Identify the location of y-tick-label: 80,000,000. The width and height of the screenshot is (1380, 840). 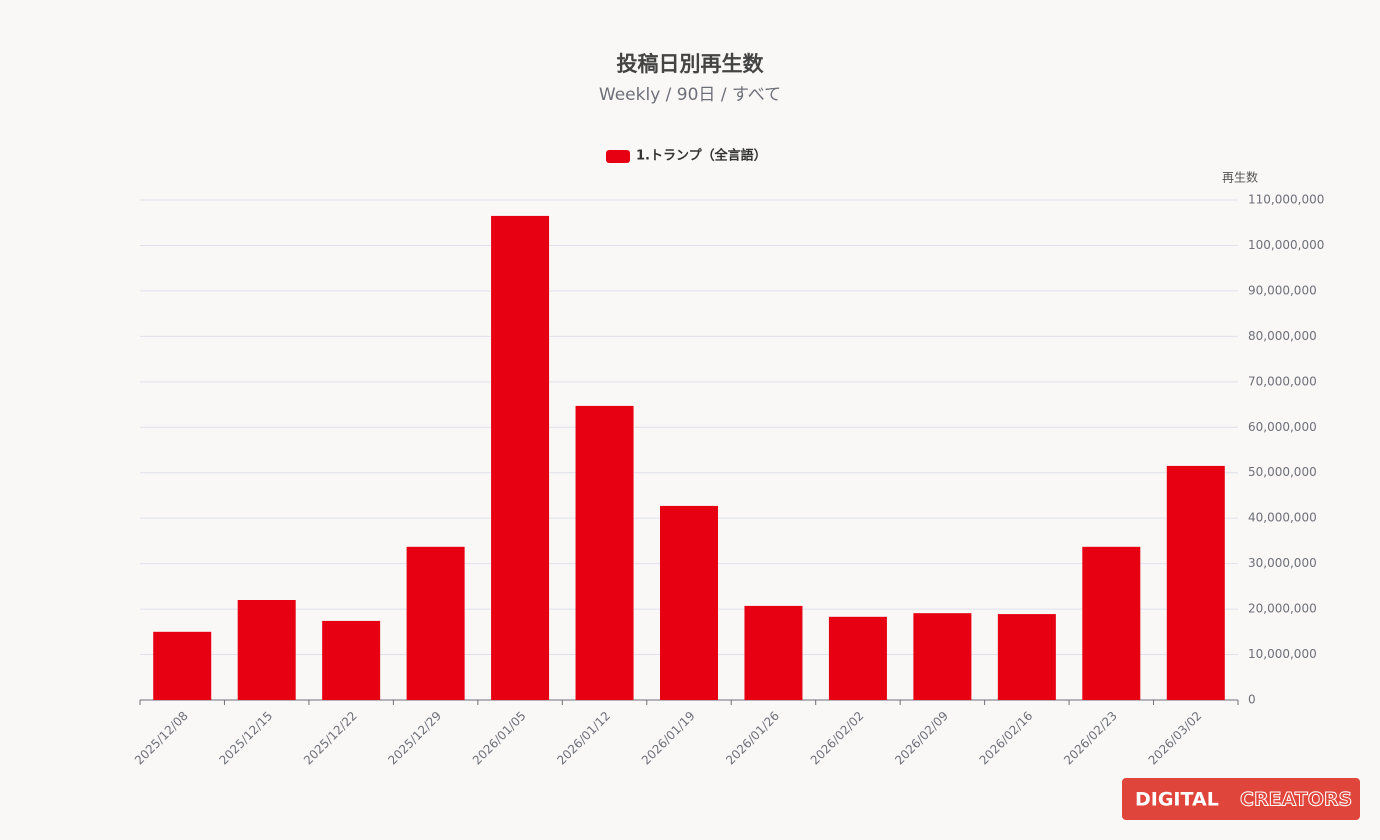
(1282, 336).